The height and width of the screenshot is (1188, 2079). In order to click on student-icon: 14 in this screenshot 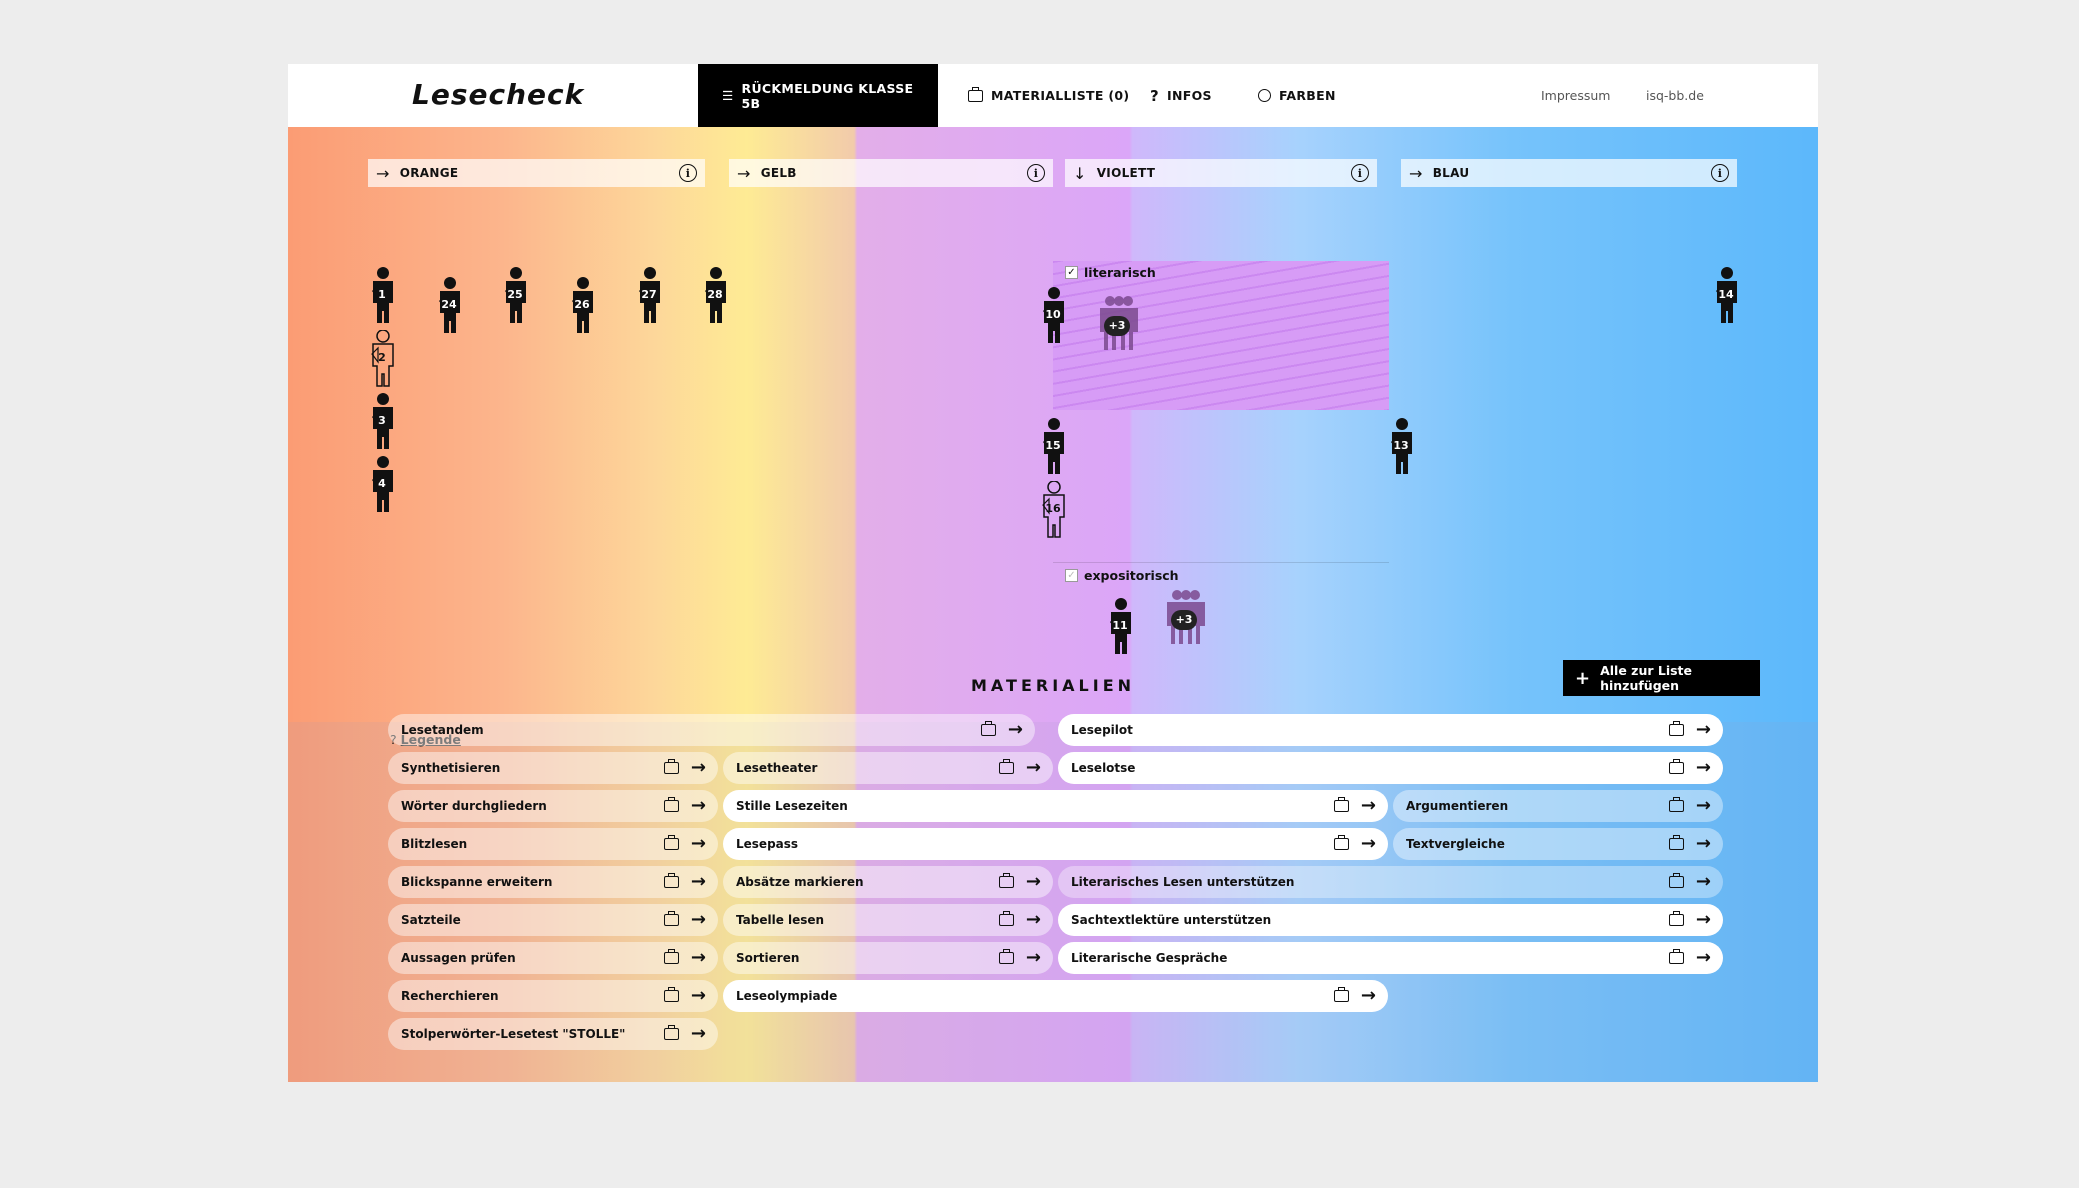, I will do `click(1727, 296)`.